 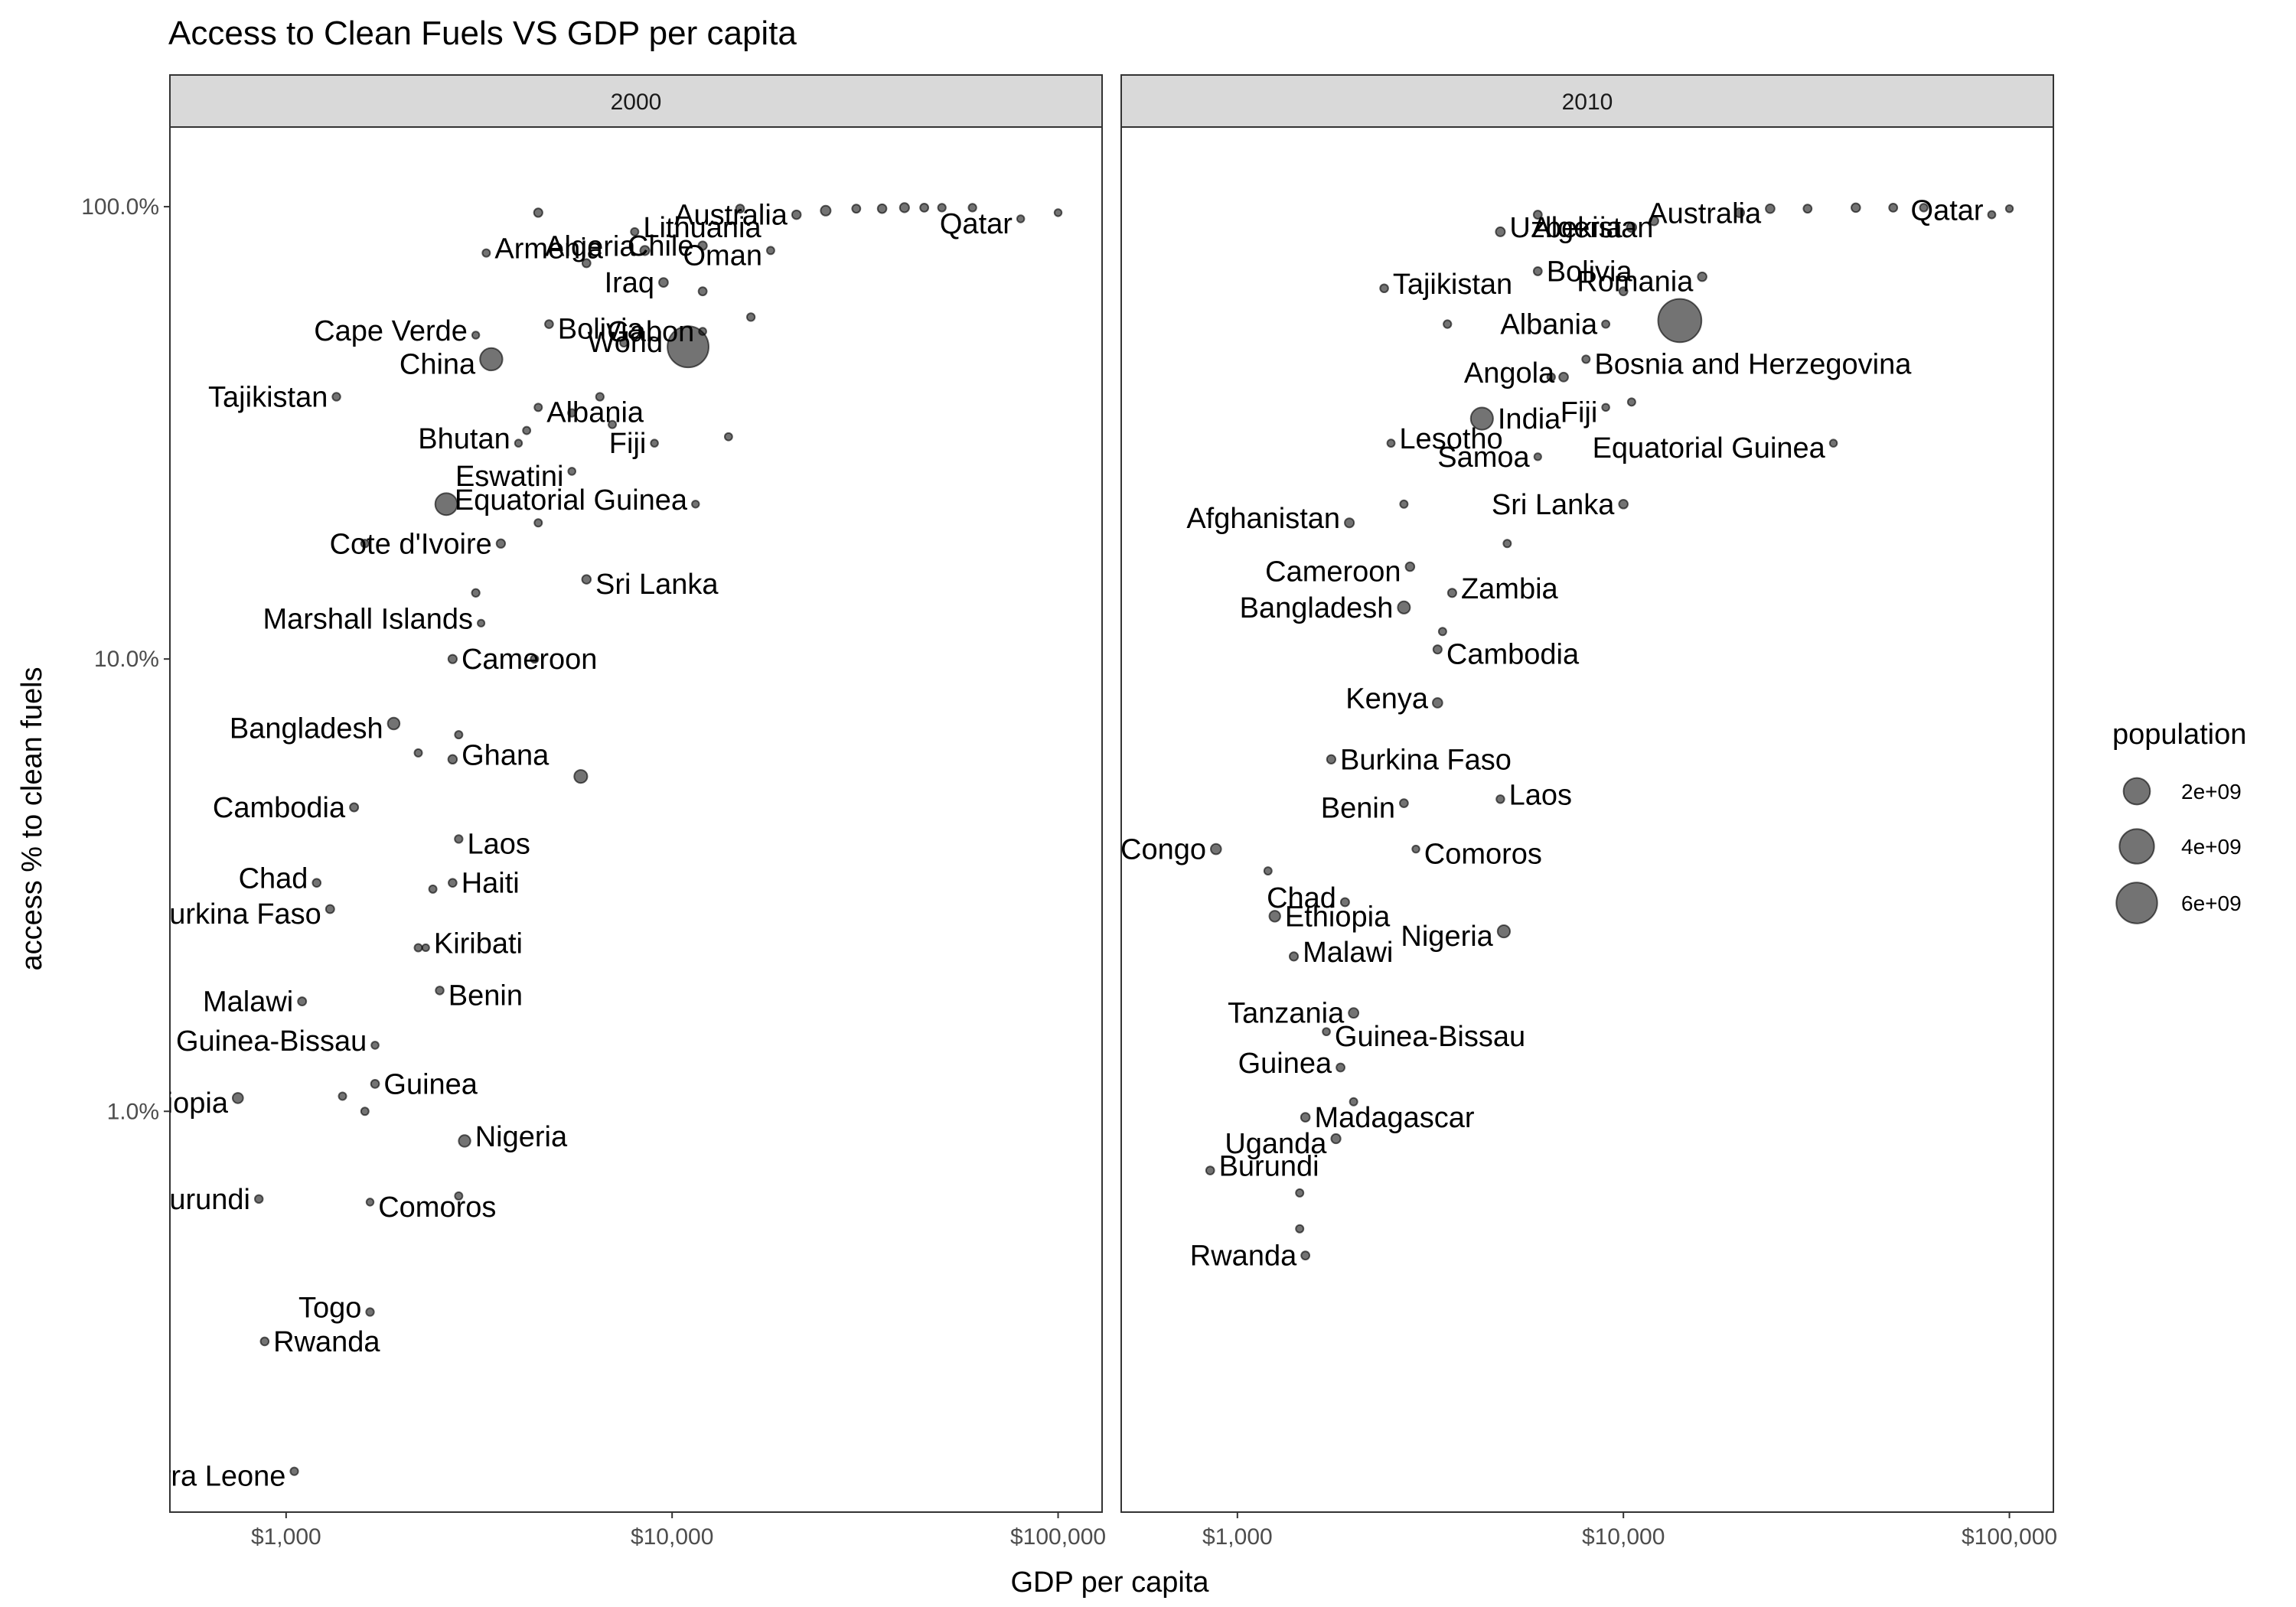 What do you see at coordinates (628, 444) in the screenshot?
I see `point-label: Fiji` at bounding box center [628, 444].